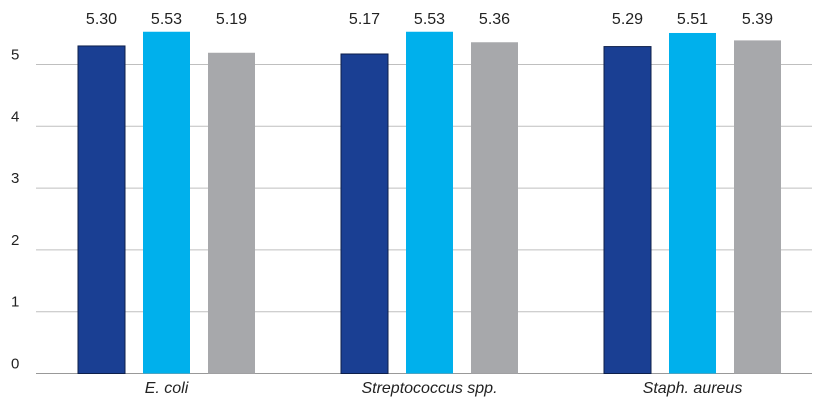  What do you see at coordinates (15, 302) in the screenshot?
I see `y-tick-label: 1` at bounding box center [15, 302].